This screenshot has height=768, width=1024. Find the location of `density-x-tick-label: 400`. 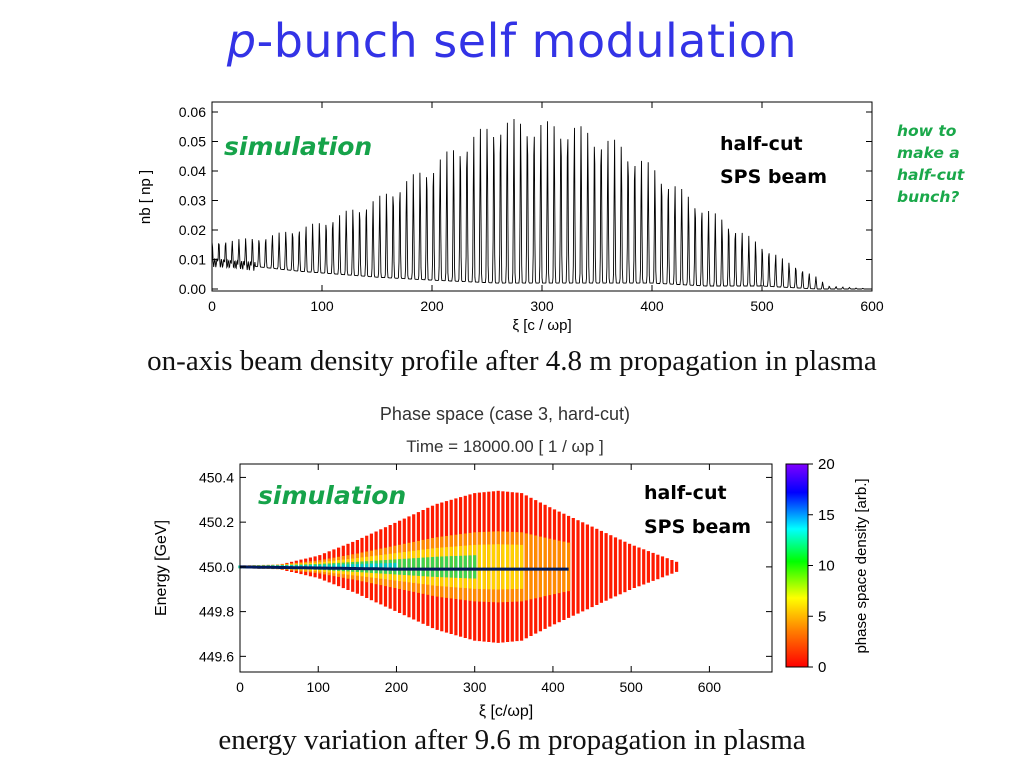

density-x-tick-label: 400 is located at coordinates (652, 306).